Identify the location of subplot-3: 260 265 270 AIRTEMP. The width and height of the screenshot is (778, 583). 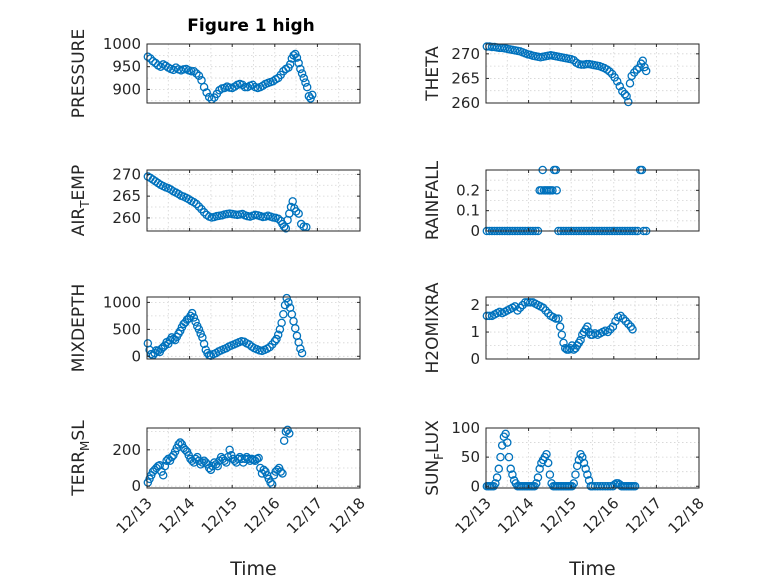
(215, 200).